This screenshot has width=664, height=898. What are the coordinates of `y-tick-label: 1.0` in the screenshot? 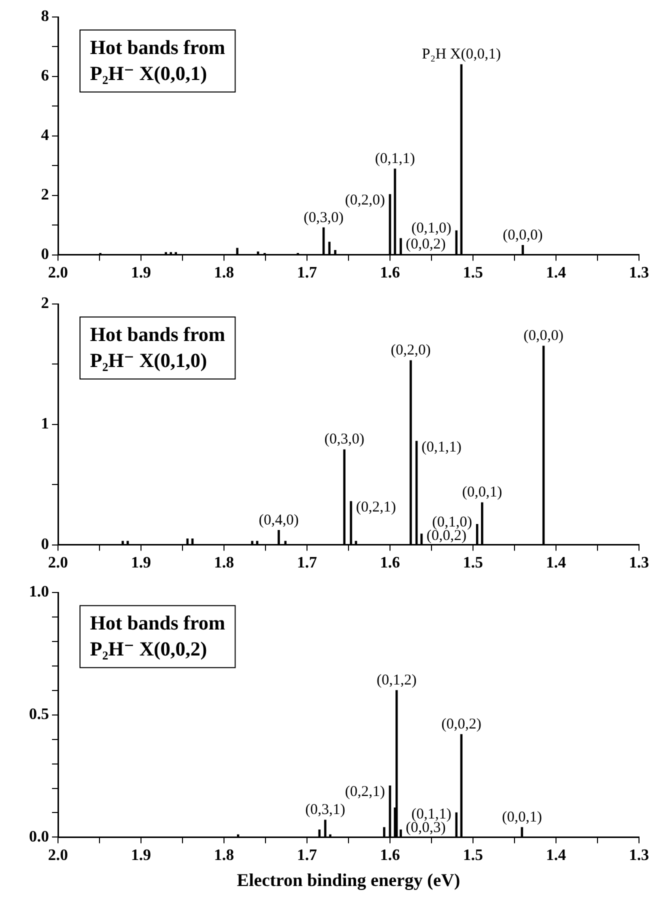 It's located at (39, 592).